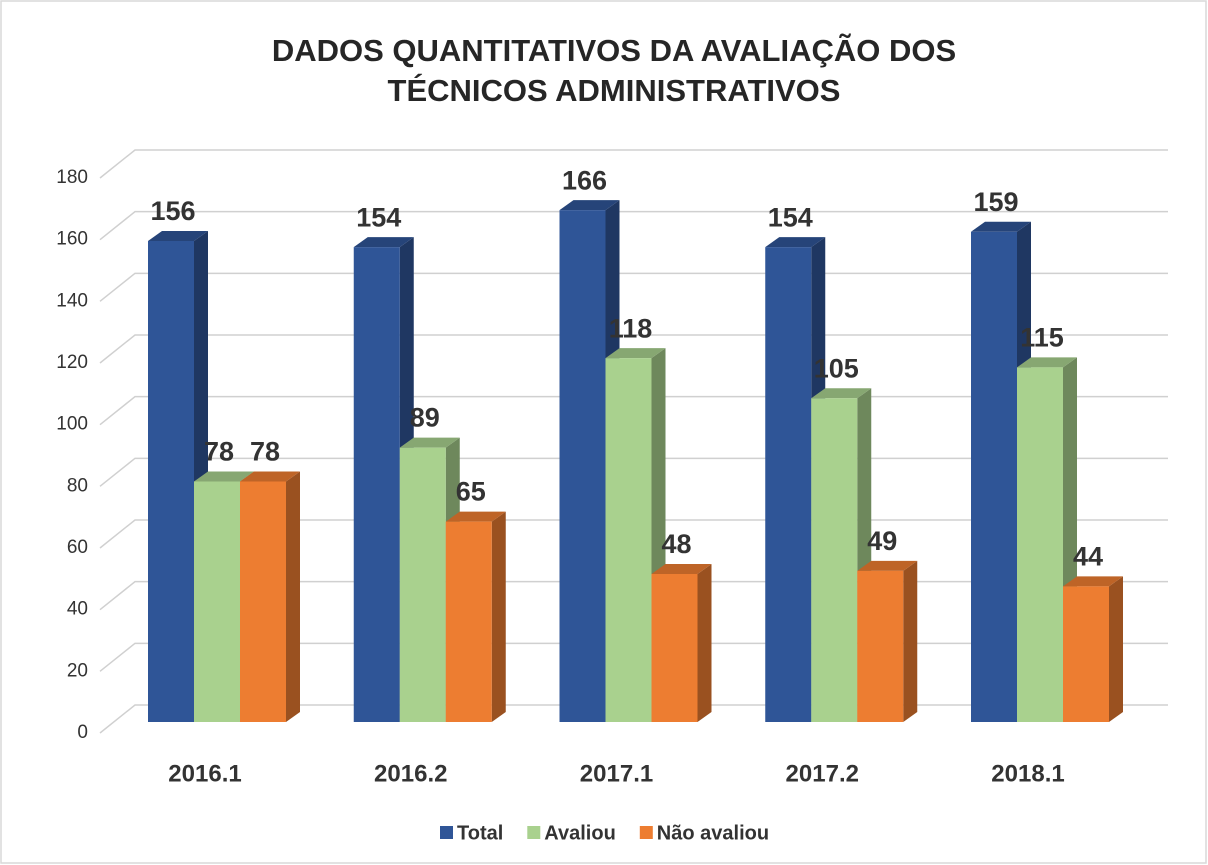 This screenshot has height=865, width=1208. I want to click on x-tick-label: 2016.2, so click(410, 773).